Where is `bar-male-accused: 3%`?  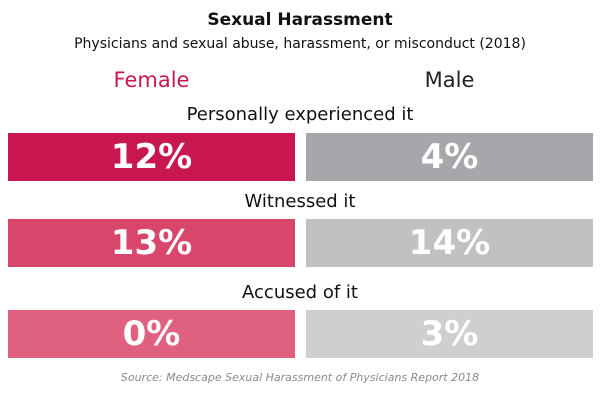 bar-male-accused: 3% is located at coordinates (449, 334).